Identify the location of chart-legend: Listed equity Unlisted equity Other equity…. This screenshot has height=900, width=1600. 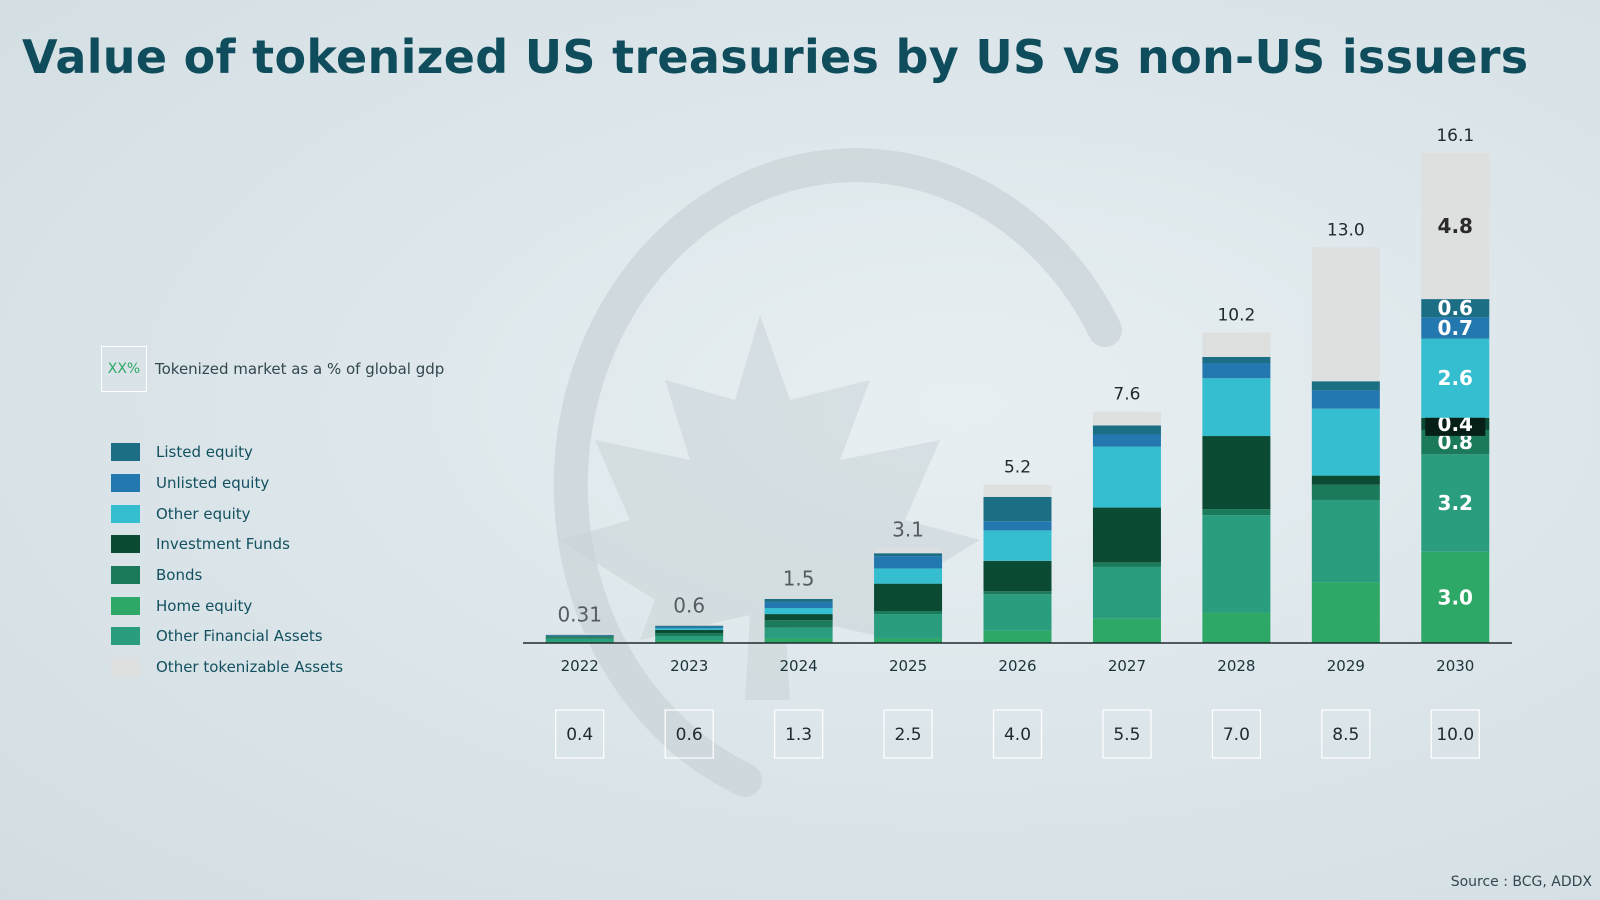
(227, 560).